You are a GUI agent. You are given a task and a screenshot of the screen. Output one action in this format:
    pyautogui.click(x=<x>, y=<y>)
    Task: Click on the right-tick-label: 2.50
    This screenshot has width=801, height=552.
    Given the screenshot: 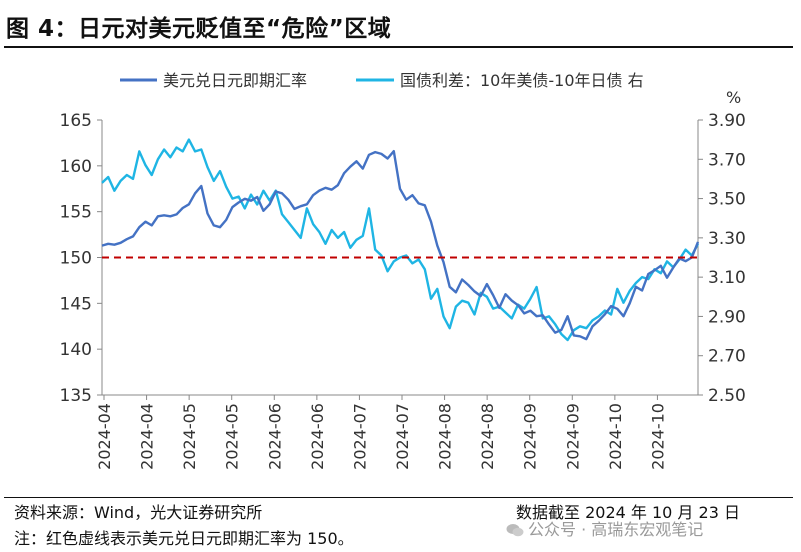 What is the action you would take?
    pyautogui.click(x=727, y=396)
    